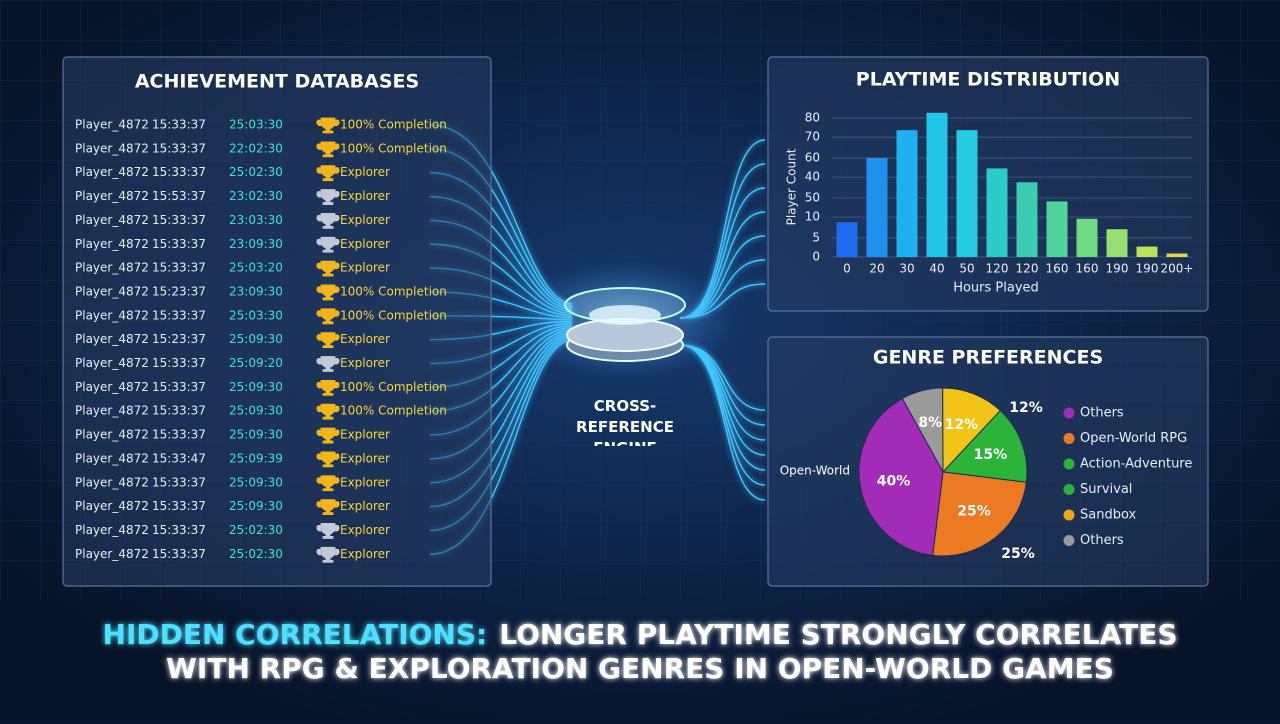  Describe the element at coordinates (1136, 464) in the screenshot. I see `legend-label: Action-Adventure` at that location.